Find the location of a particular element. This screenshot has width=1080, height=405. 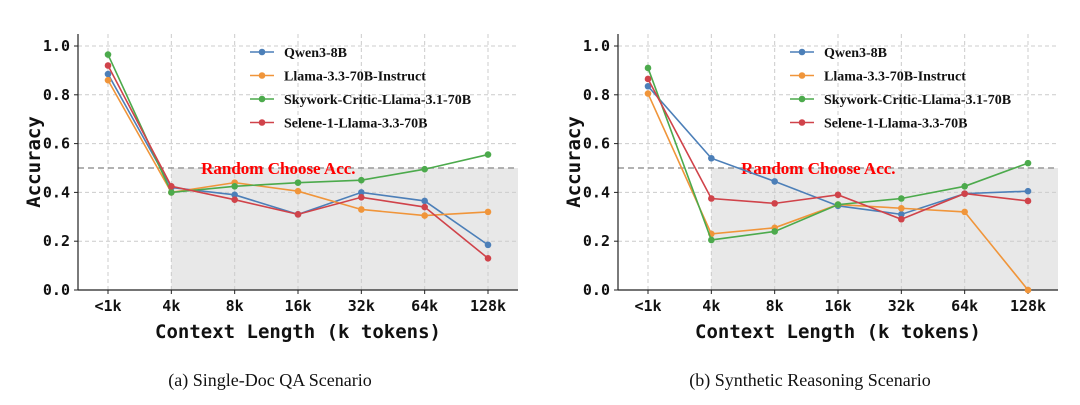

random-choose-label: Random Choose Acc. is located at coordinates (818, 168).